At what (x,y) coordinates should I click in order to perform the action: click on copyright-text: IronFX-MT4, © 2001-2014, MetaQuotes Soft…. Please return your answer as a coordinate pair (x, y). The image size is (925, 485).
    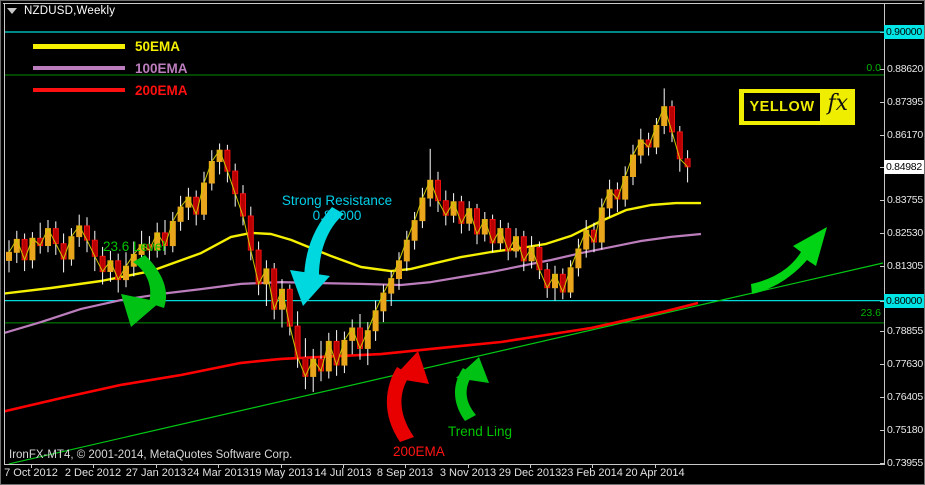
    Looking at the image, I should click on (151, 455).